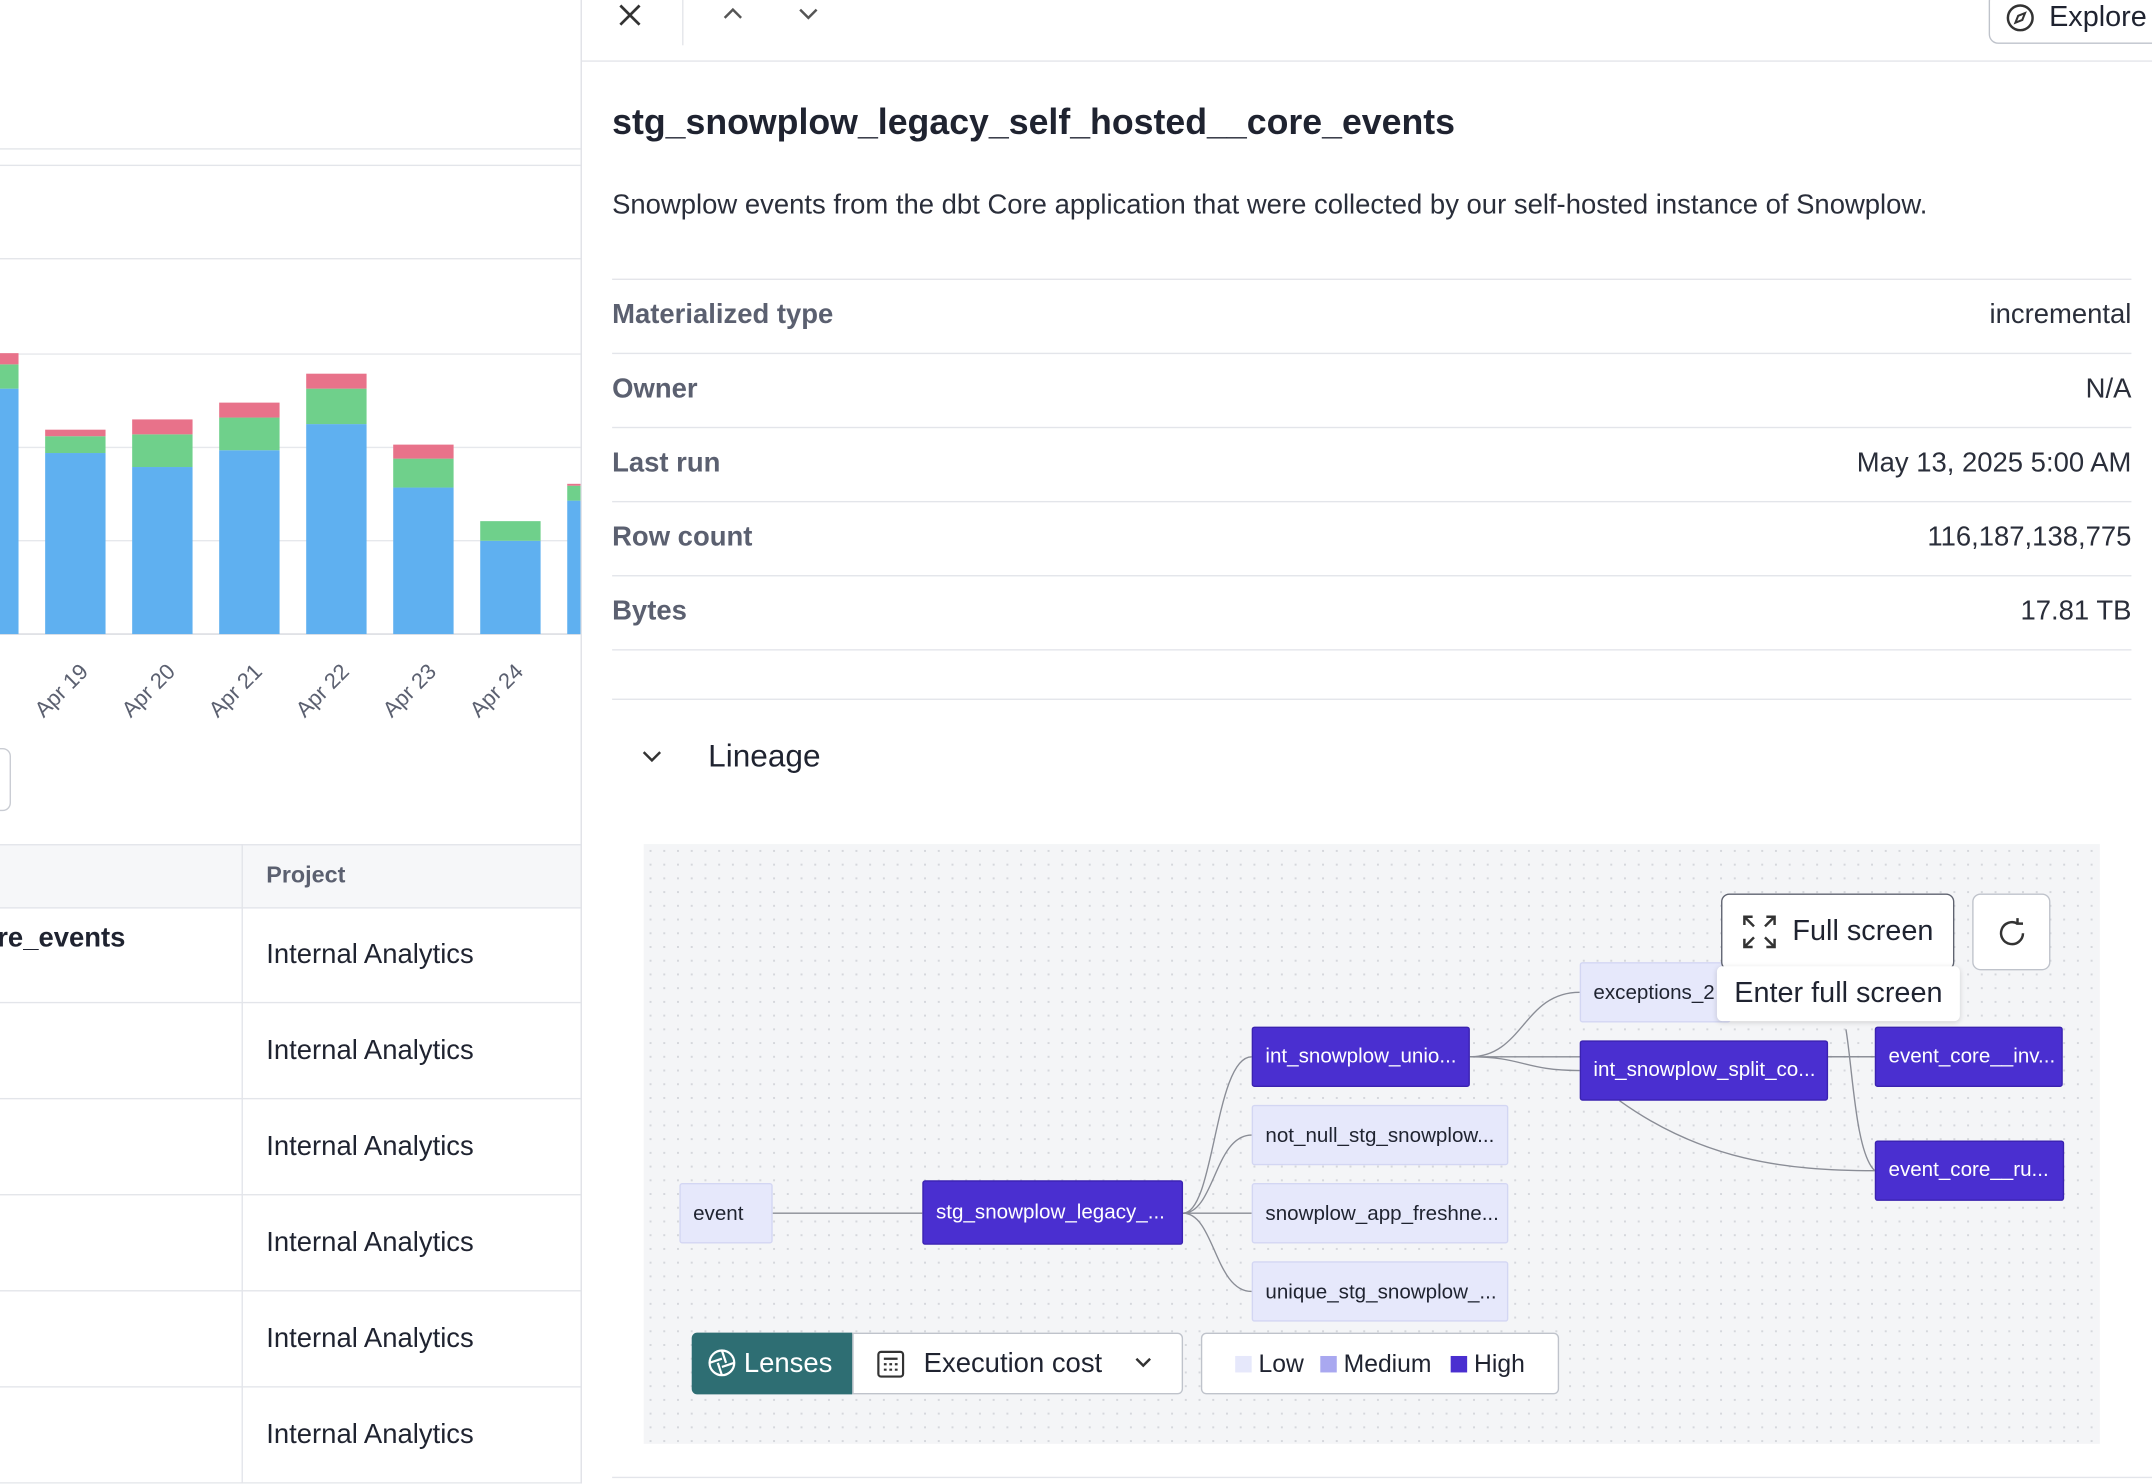 Image resolution: width=2152 pixels, height=1484 pixels. Describe the element at coordinates (1655, 992) in the screenshot. I see `lineage-node: exceptions_2` at that location.